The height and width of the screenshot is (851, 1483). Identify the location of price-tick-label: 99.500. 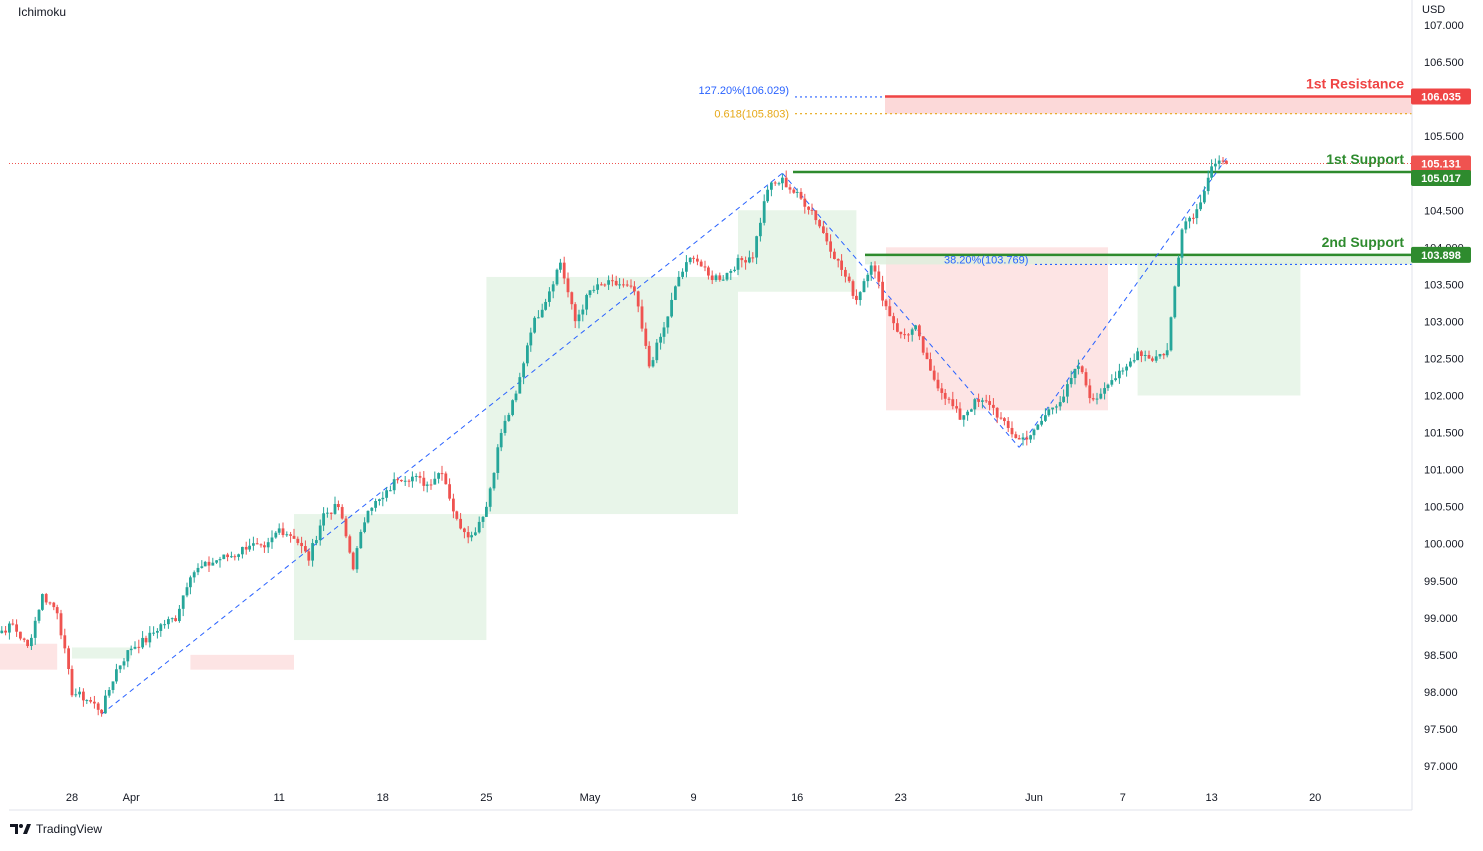
(1441, 582).